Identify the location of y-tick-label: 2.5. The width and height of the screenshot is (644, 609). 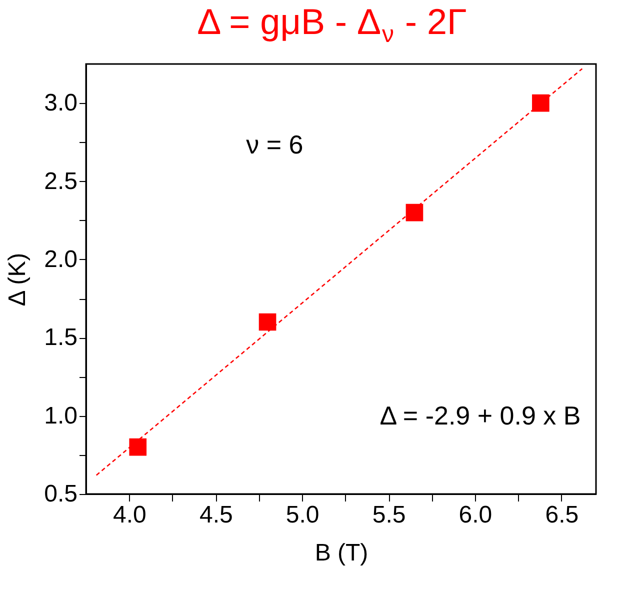
(61, 181).